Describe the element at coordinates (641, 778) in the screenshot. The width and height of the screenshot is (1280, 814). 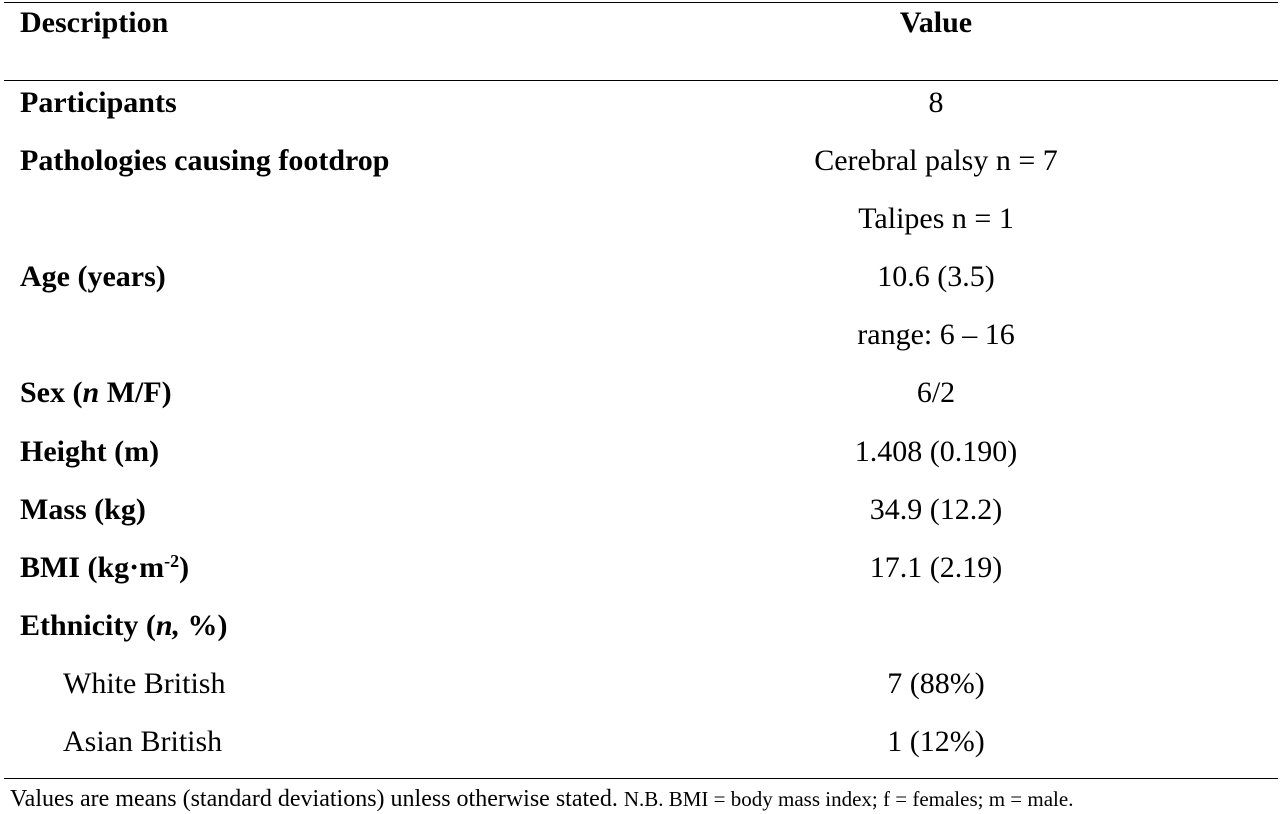
I see `table-bottom-rule` at that location.